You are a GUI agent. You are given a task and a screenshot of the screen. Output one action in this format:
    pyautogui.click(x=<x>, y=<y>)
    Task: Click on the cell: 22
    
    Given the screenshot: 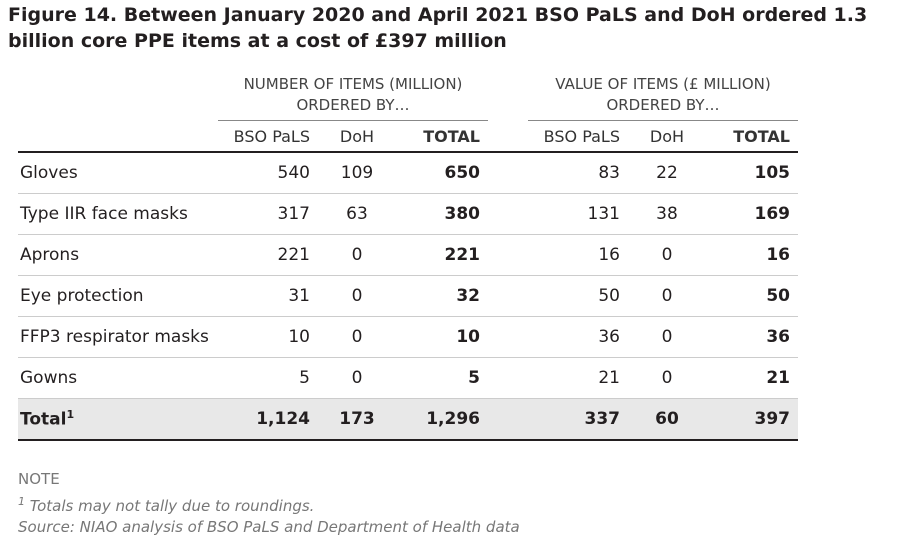 What is the action you would take?
    pyautogui.click(x=667, y=173)
    